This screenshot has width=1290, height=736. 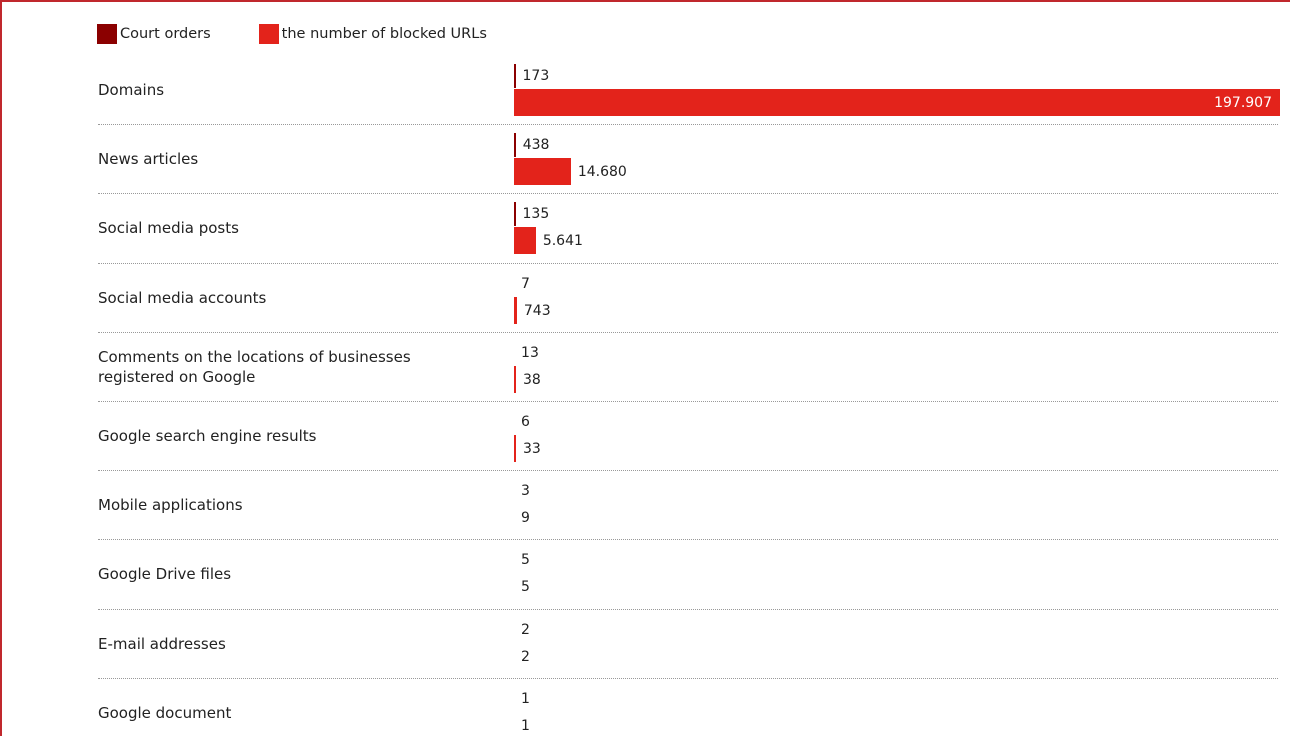 I want to click on legend-item-court-orders: Court orders, so click(x=154, y=34).